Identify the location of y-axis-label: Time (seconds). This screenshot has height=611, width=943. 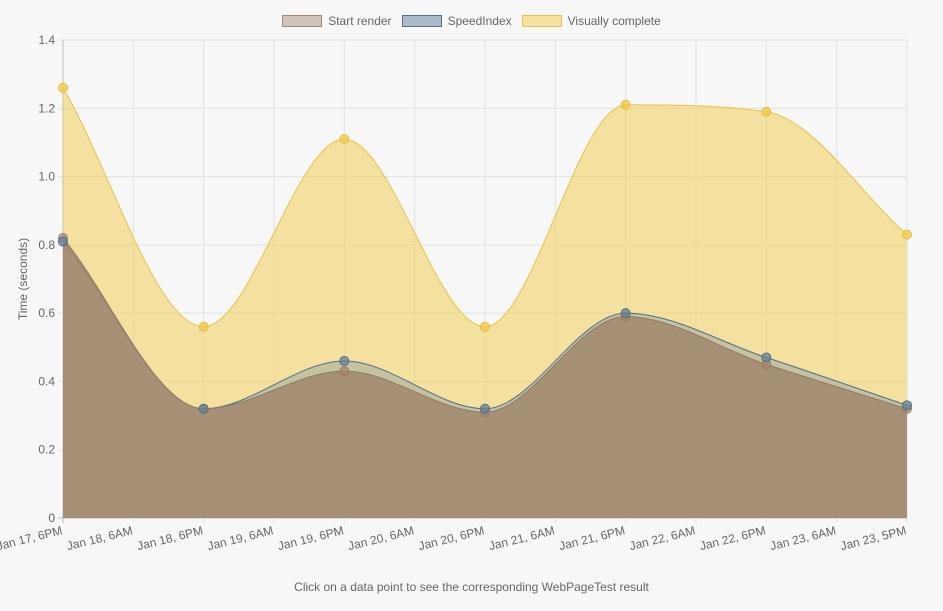
(23, 279).